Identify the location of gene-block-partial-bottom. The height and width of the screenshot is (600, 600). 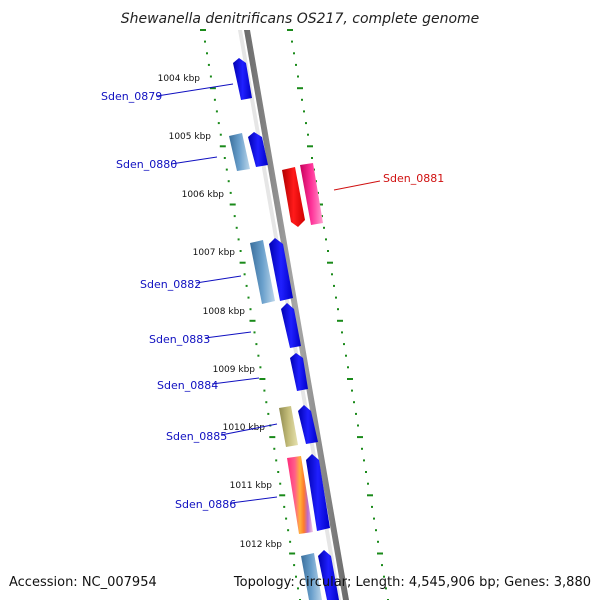
(311, 576).